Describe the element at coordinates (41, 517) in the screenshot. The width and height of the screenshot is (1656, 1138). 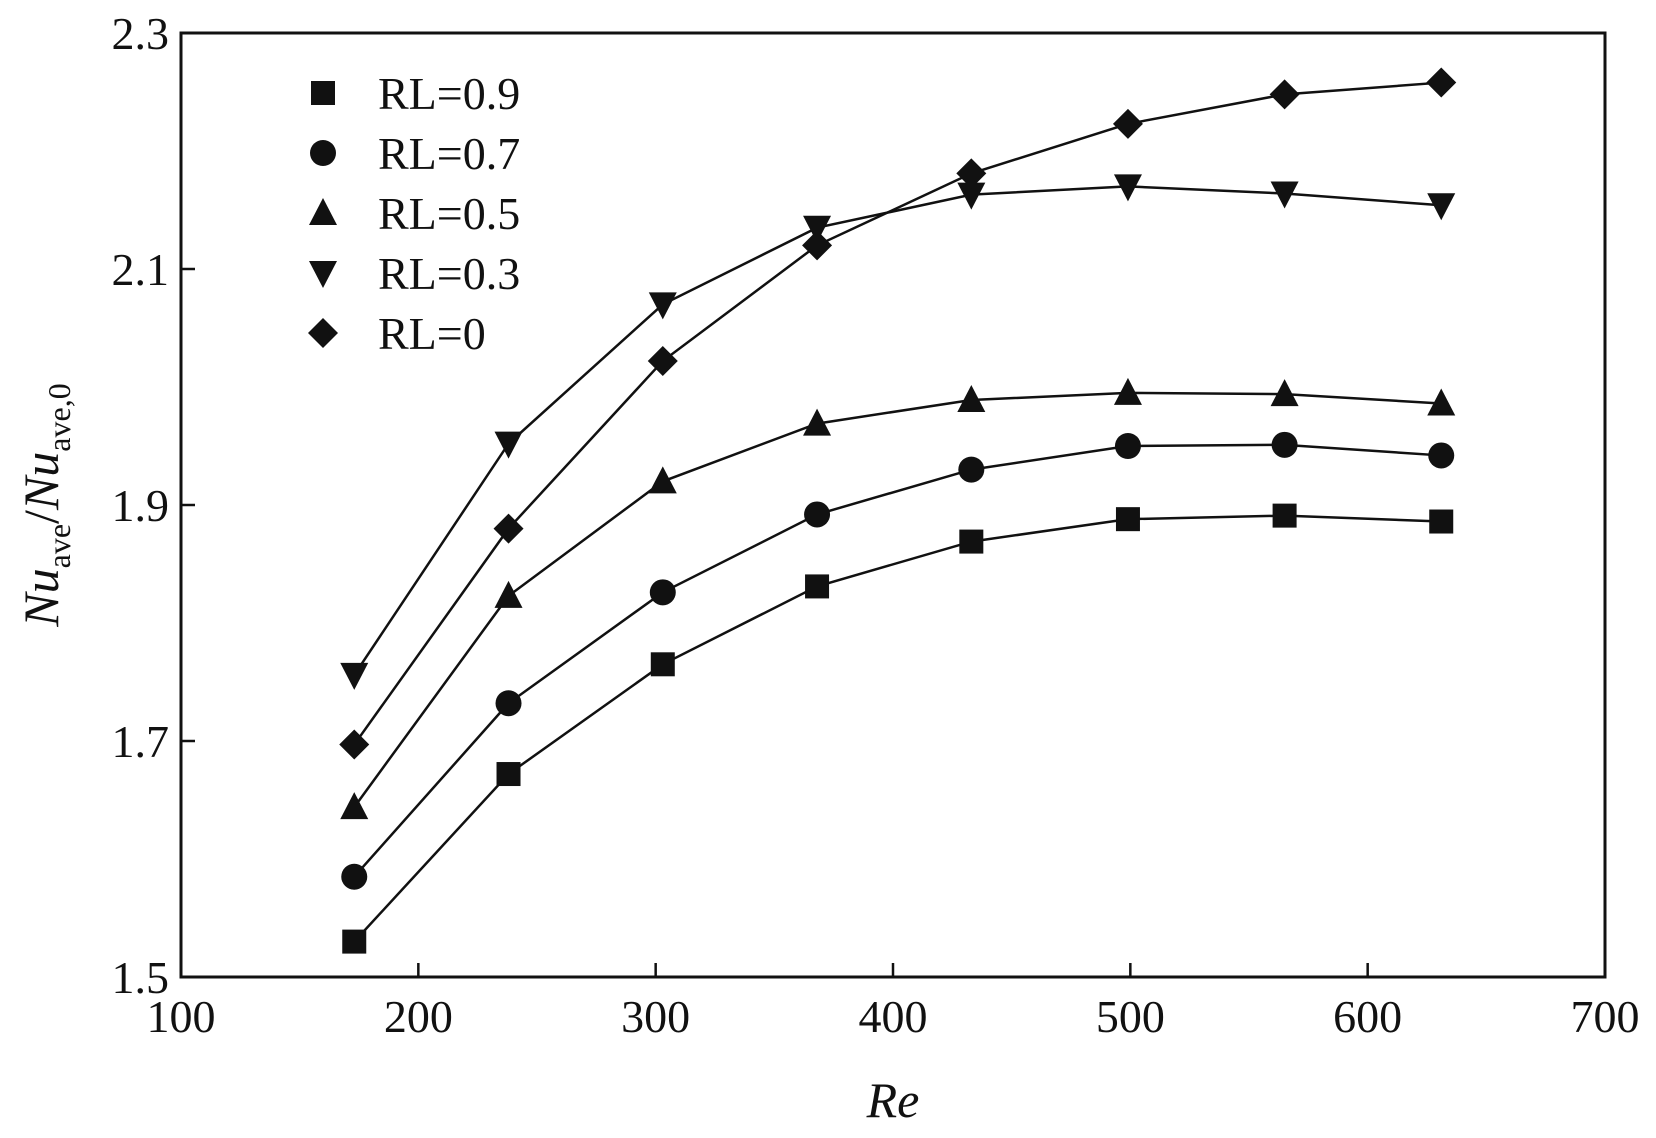
I see `y-title-slash: /` at that location.